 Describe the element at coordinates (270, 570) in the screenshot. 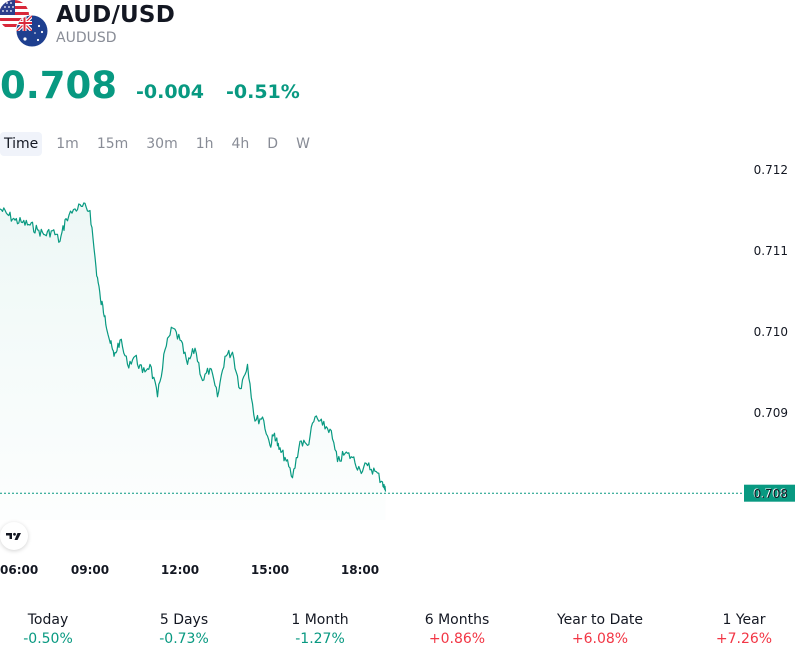

I see `x-tick-label: 15:00` at that location.